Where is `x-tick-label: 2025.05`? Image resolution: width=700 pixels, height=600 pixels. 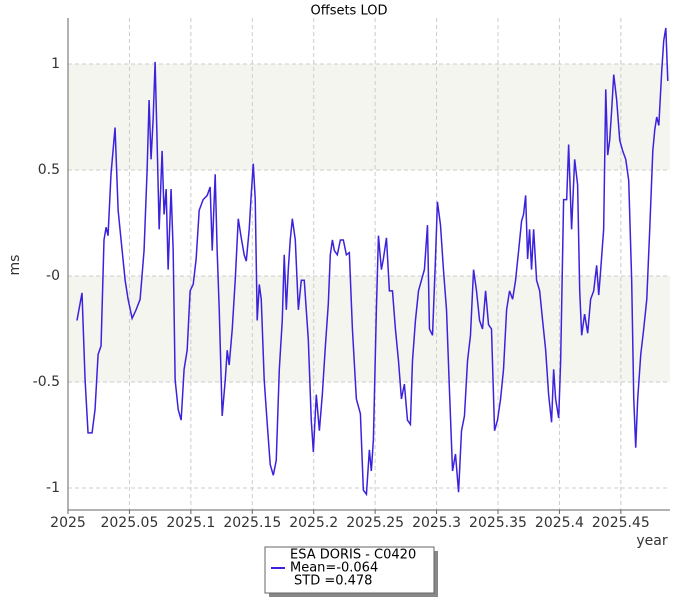 x-tick-label: 2025.05 is located at coordinates (129, 523).